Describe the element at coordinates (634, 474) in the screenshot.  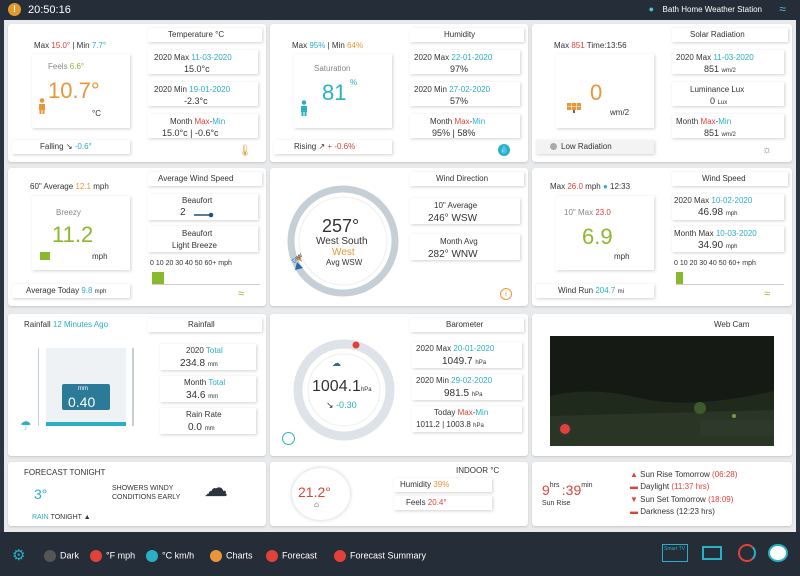
I see `sunrise-icon: ▲` at that location.